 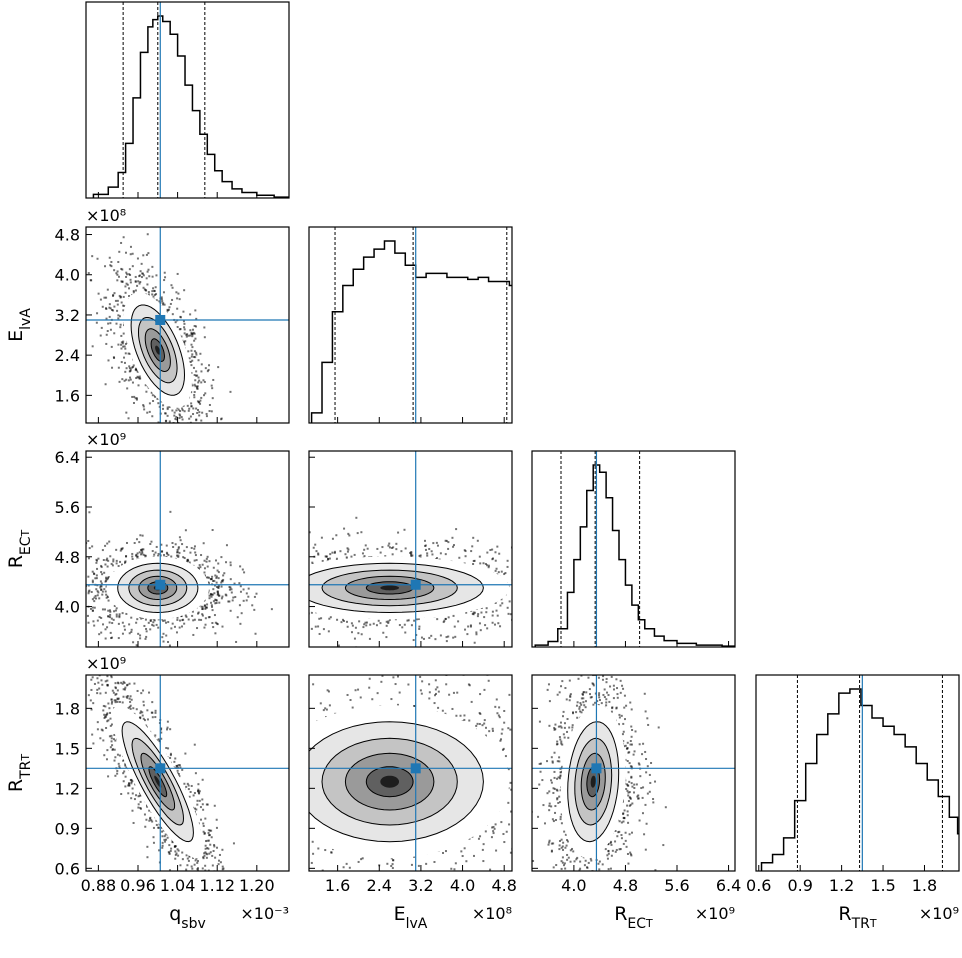 What do you see at coordinates (187, 100) in the screenshot?
I see `panel-frame` at bounding box center [187, 100].